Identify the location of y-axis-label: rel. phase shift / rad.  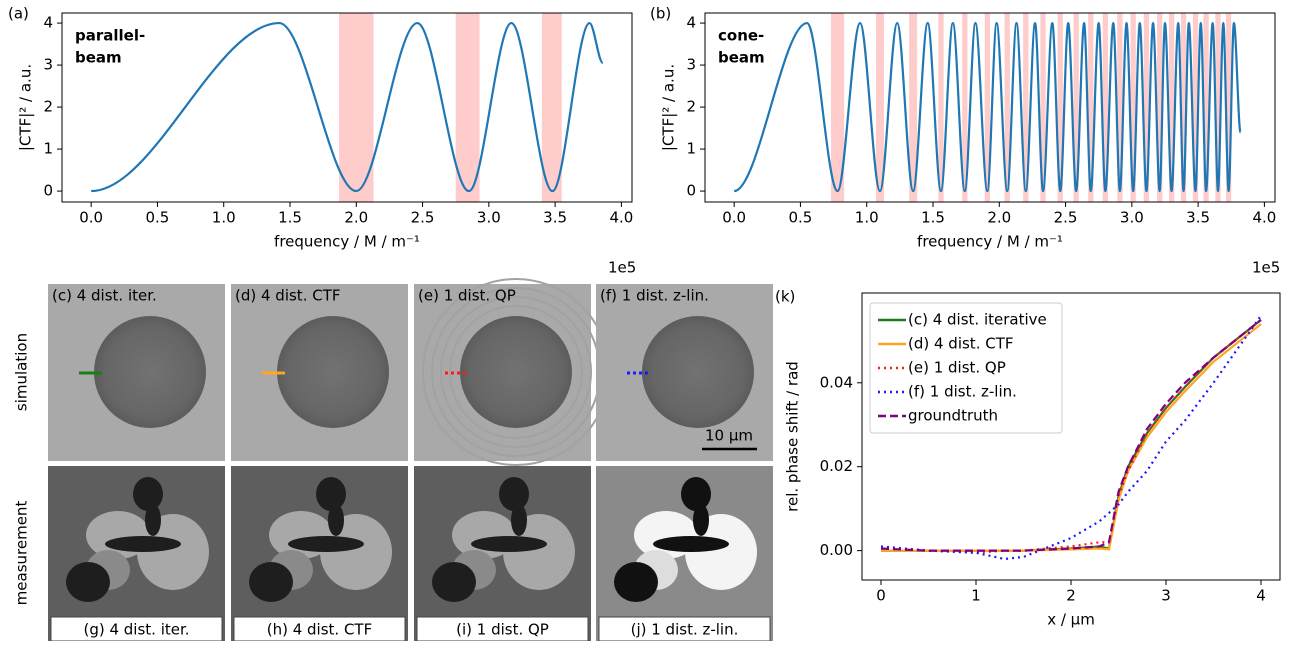
(793, 436).